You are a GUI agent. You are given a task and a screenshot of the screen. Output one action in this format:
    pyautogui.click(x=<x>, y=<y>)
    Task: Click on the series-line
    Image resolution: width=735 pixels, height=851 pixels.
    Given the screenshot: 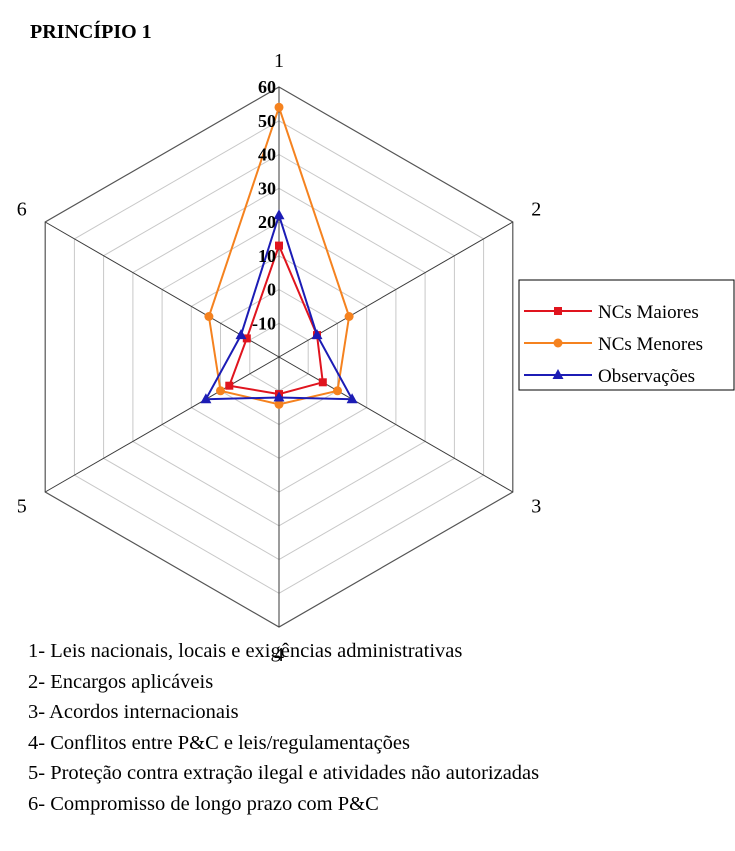 What is the action you would take?
    pyautogui.click(x=275, y=319)
    